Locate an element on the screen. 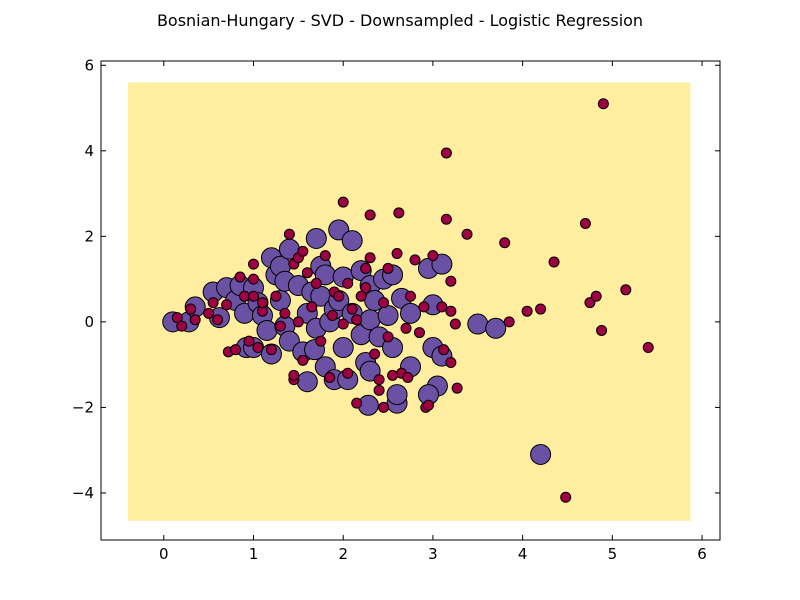 This screenshot has width=800, height=600. y-tick-label: 6 is located at coordinates (89, 65).